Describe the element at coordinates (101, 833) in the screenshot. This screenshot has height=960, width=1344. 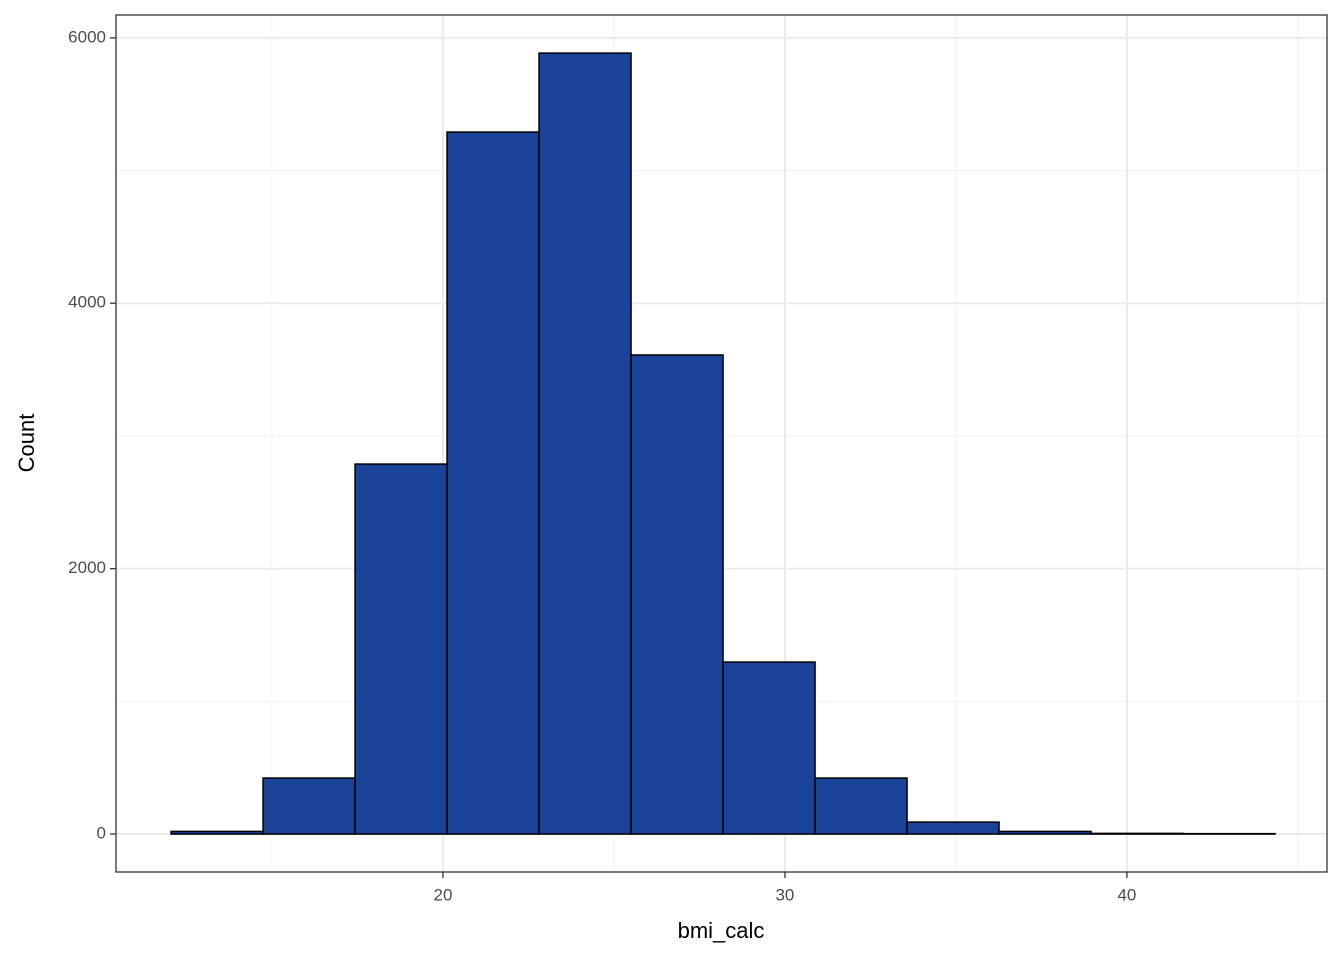
I see `y-tick-label: 0` at that location.